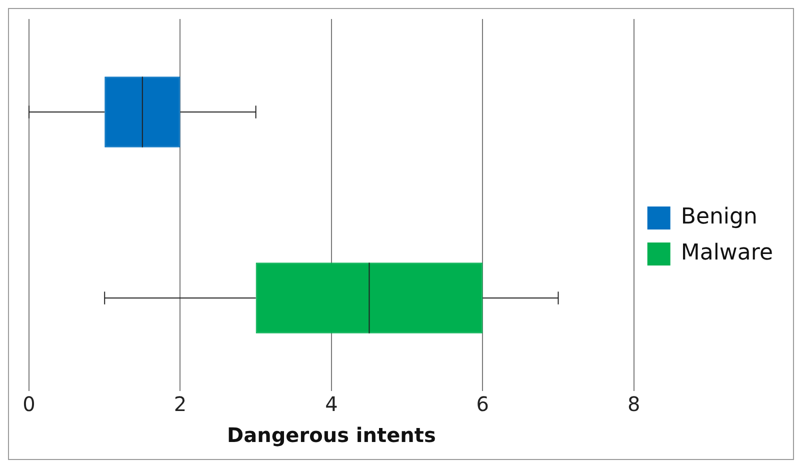 The width and height of the screenshot is (802, 468). Describe the element at coordinates (483, 404) in the screenshot. I see `x-tick-label: 6` at that location.